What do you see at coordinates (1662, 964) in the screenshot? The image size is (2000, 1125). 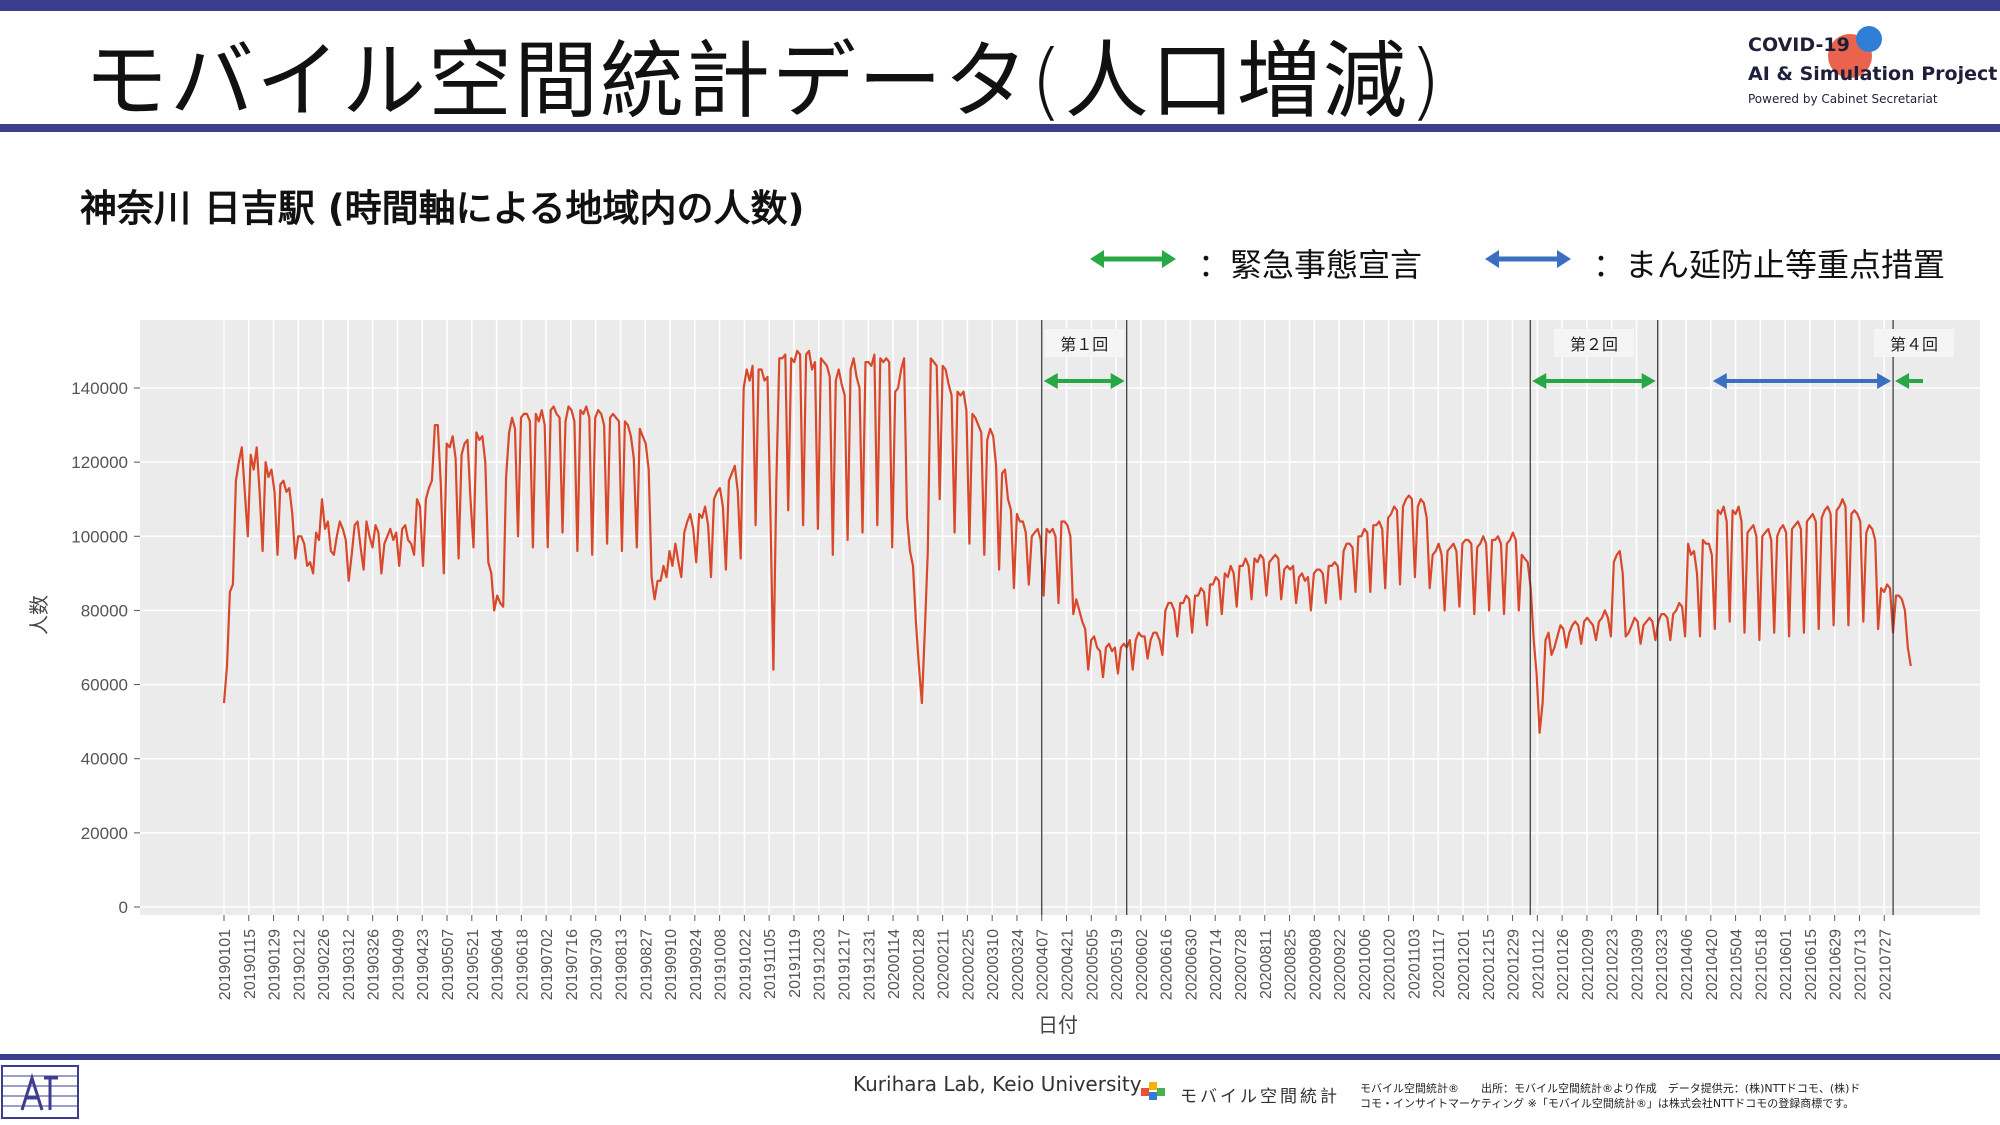 I see `x-tick-label: 20210323` at bounding box center [1662, 964].